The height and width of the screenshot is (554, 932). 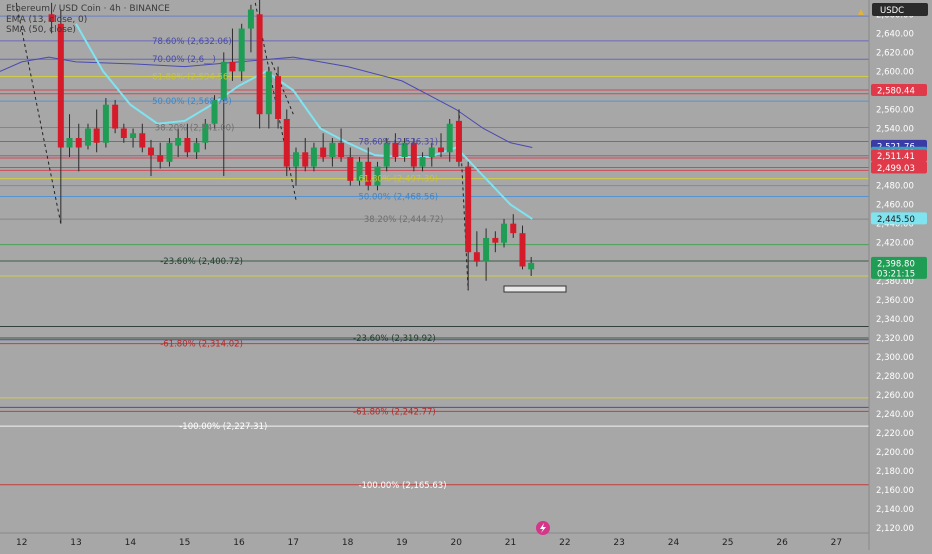 What do you see at coordinates (38, 113) in the screenshot?
I see `trend-dashed-line` at bounding box center [38, 113].